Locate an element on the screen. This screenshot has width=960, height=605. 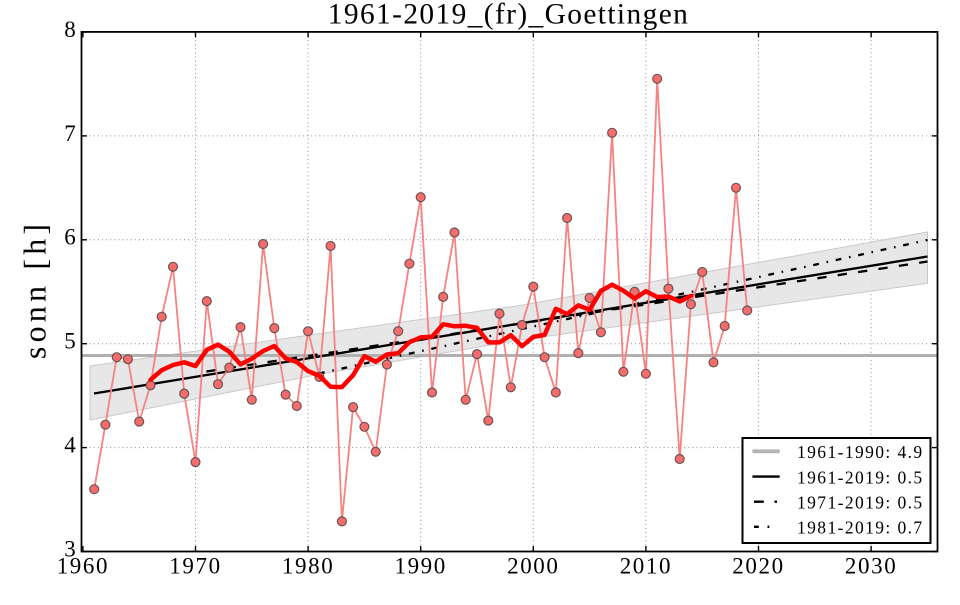
svg-text: 2020 is located at coordinates (758, 566).